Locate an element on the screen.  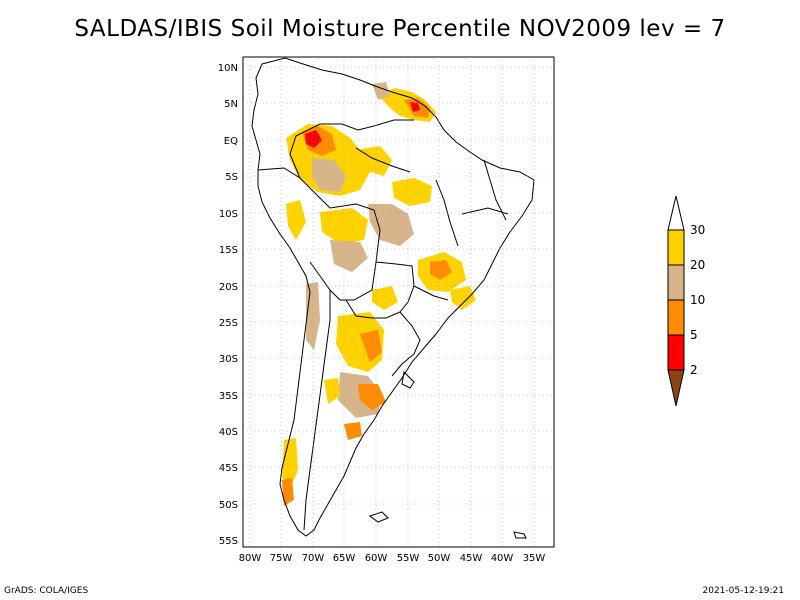
longitude-labels: 80W 75W 70W 65W 60W 55W 50W 45W 40W 35W is located at coordinates (392, 558).